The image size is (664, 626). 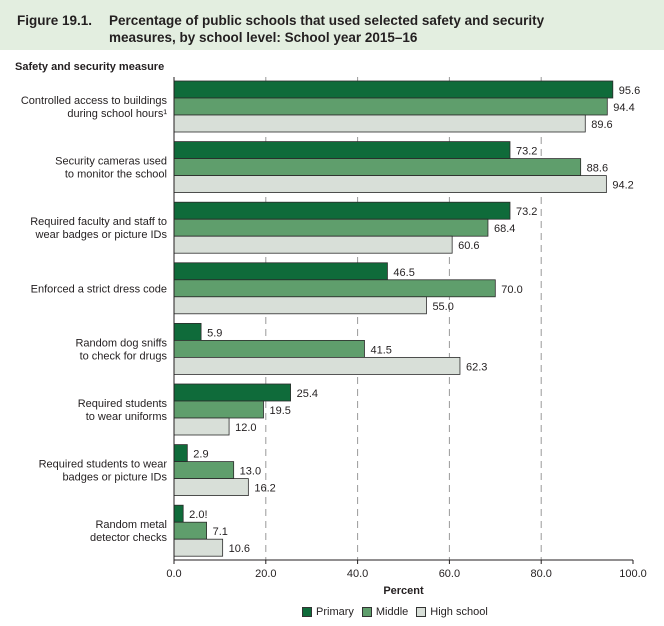 What do you see at coordinates (101, 235) in the screenshot?
I see `category-label: wear badges or picture IDs` at bounding box center [101, 235].